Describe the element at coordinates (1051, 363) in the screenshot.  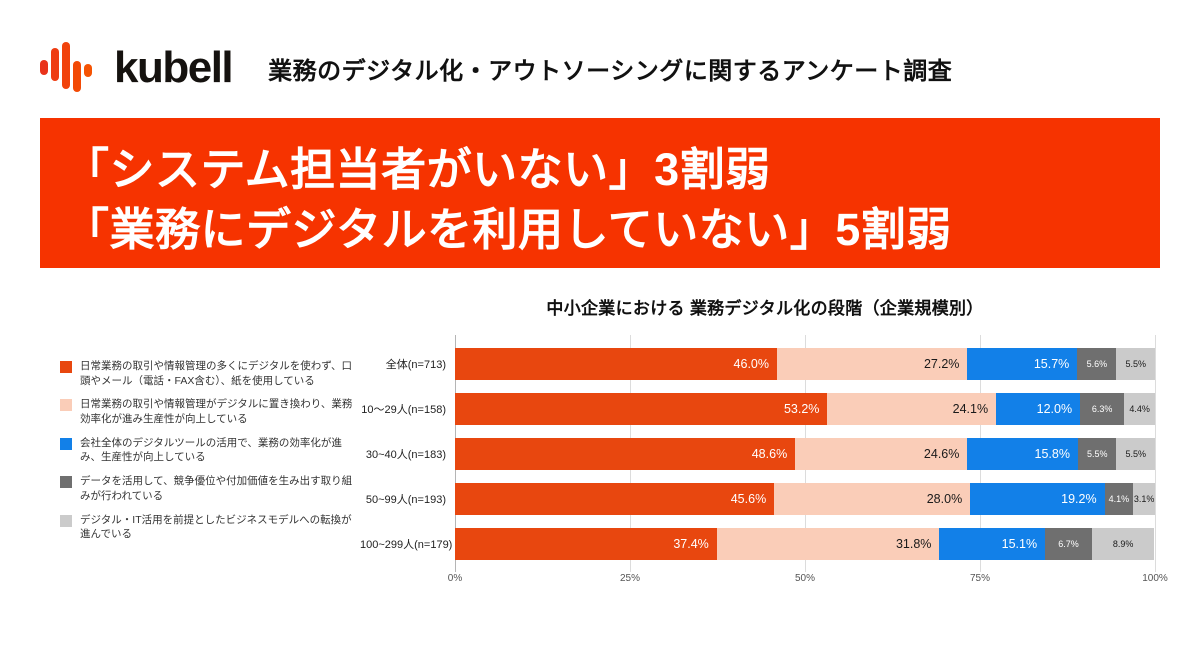
I see `bar-segment-value: 15.7%` at that location.